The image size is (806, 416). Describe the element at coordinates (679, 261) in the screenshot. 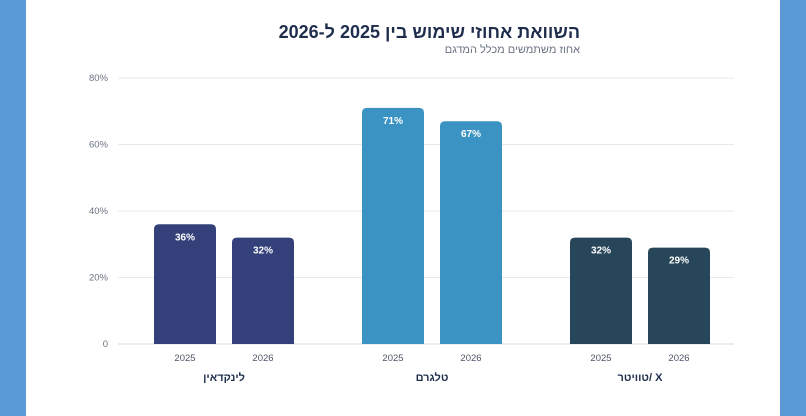

I see `data-label: 29%` at that location.